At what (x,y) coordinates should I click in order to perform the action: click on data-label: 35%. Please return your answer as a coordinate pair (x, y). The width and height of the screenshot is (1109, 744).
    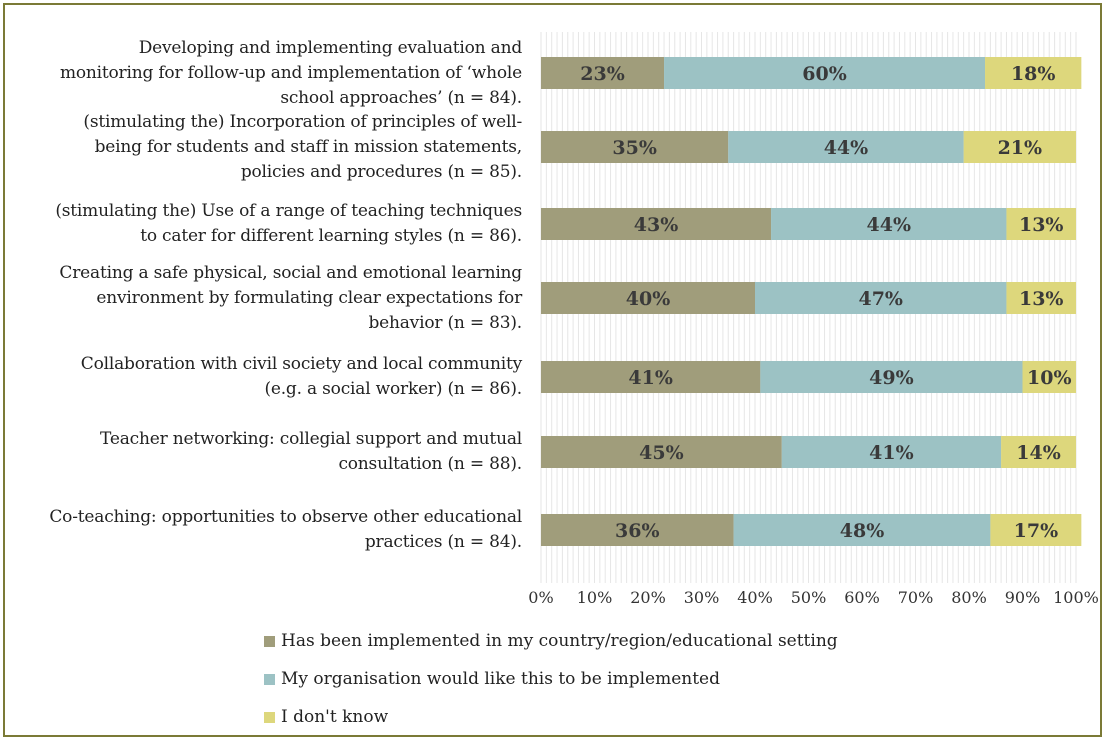
    Looking at the image, I should click on (634, 148).